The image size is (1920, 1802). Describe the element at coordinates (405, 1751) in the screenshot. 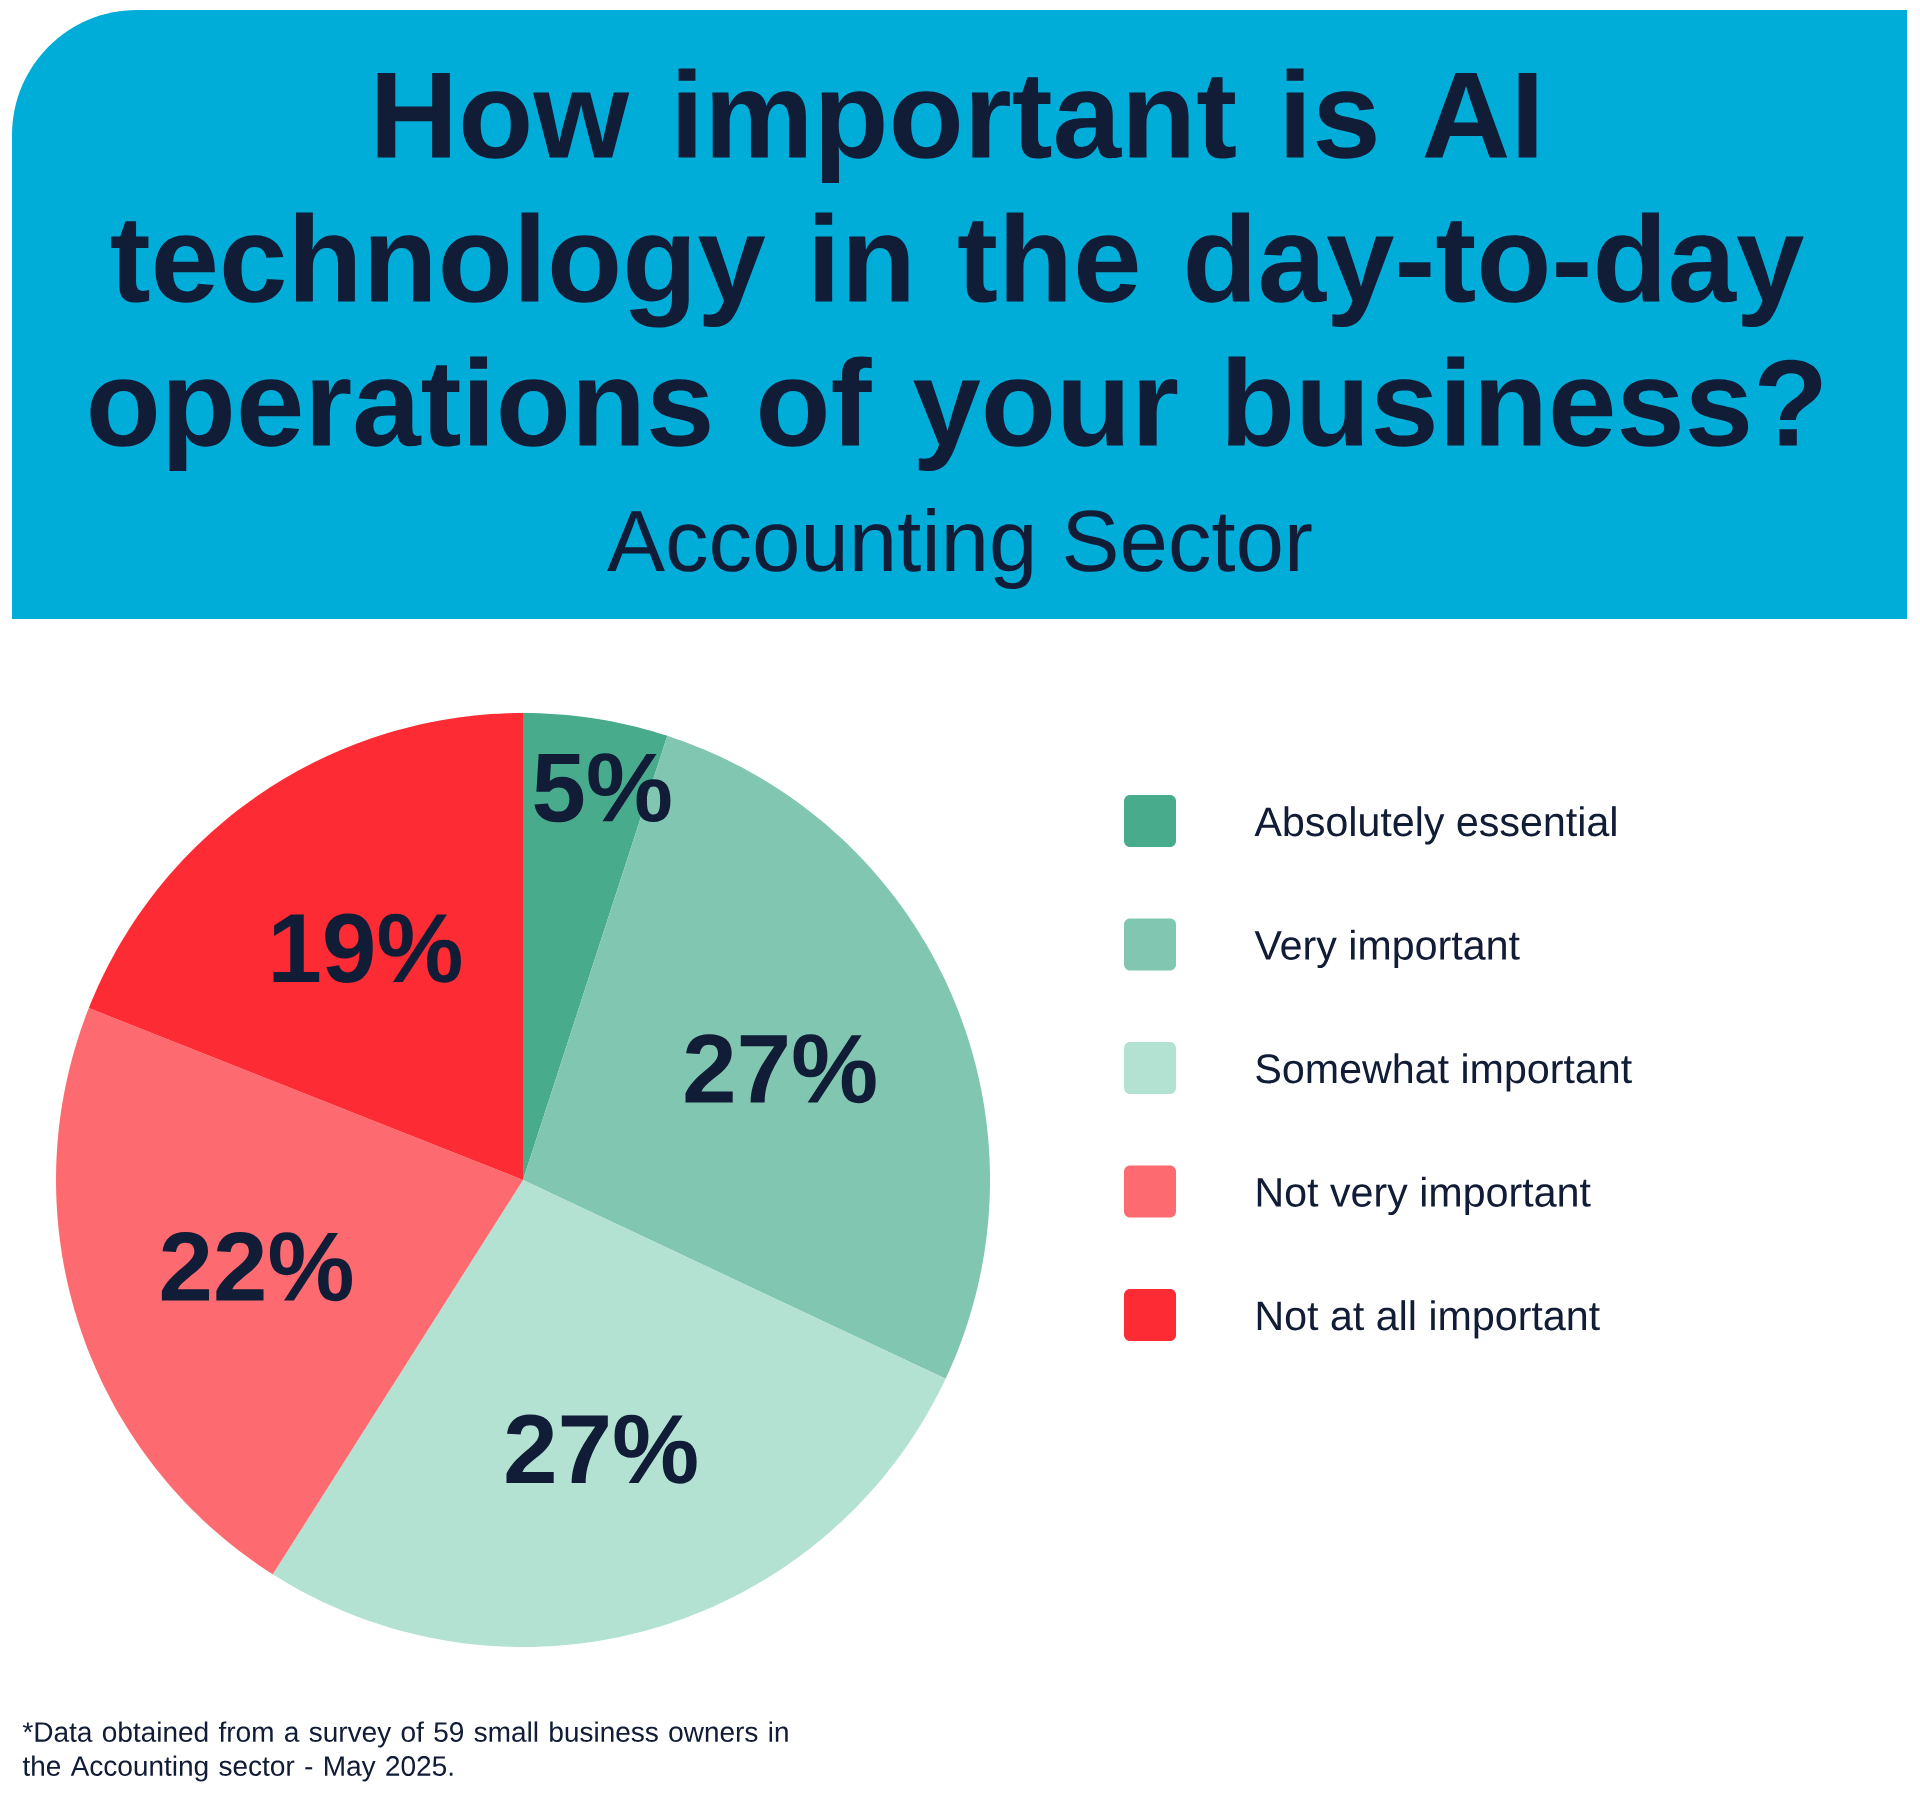

I see `text: *Data obtained from a survey of 59 small business owners in the Accounting sector - May 2025.` at that location.